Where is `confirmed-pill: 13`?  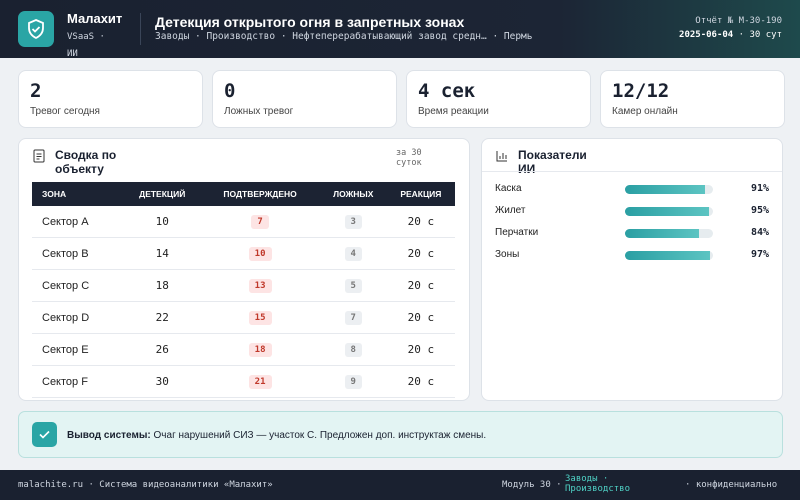 confirmed-pill: 13 is located at coordinates (260, 285).